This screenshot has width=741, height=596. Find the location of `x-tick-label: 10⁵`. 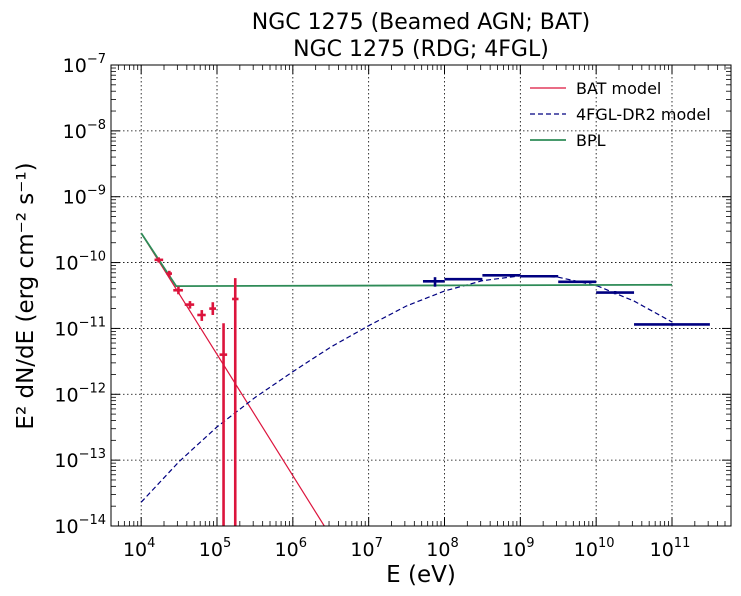

x-tick-label: 10⁵ is located at coordinates (215, 548).